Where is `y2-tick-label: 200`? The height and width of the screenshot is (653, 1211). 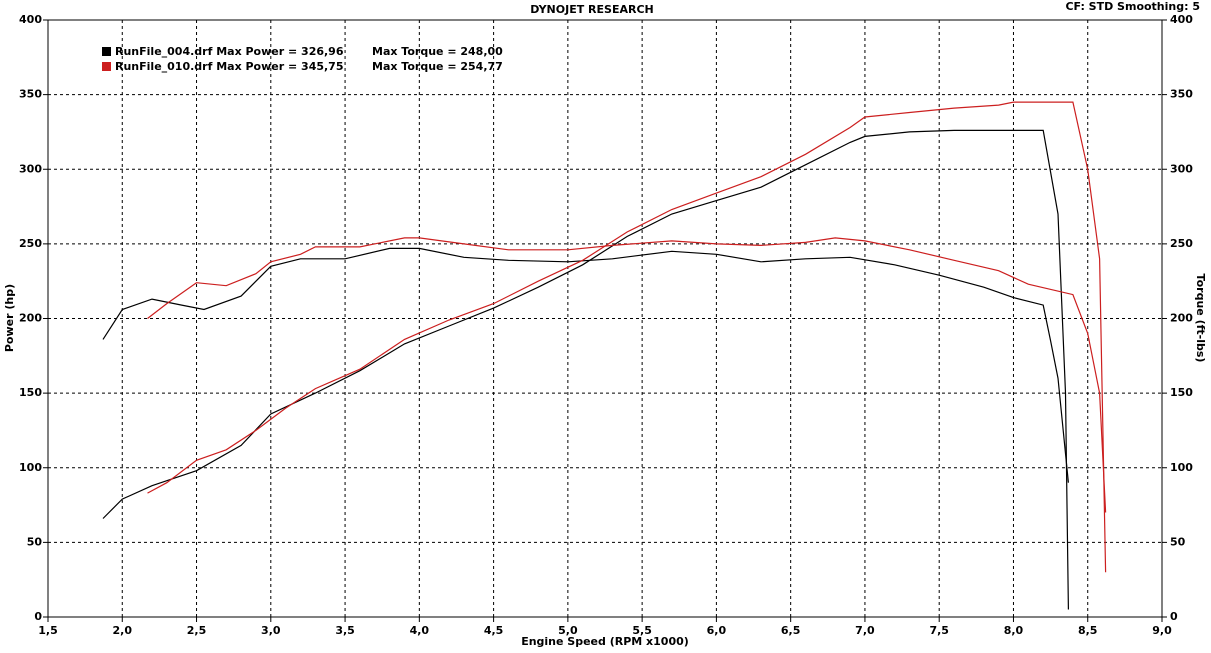
y2-tick-label: 200 is located at coordinates (1181, 318).